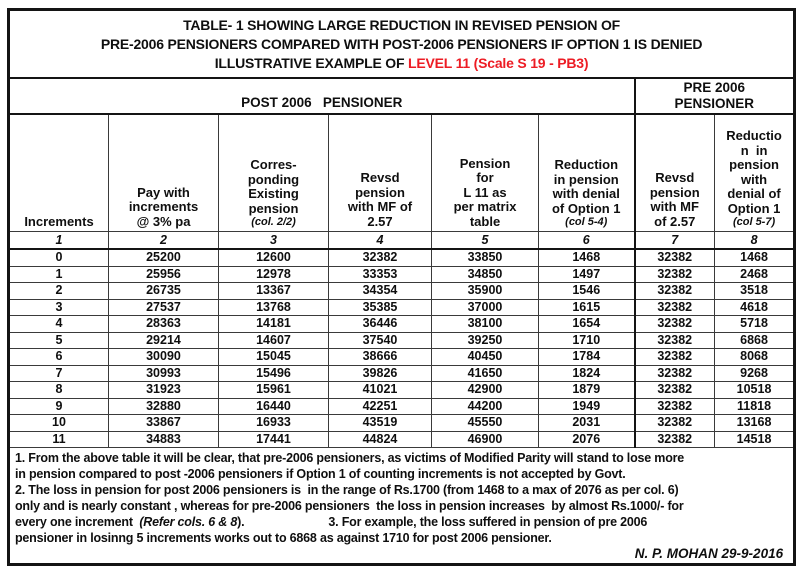 This screenshot has width=800, height=566. I want to click on table-cell: 16933, so click(273, 423).